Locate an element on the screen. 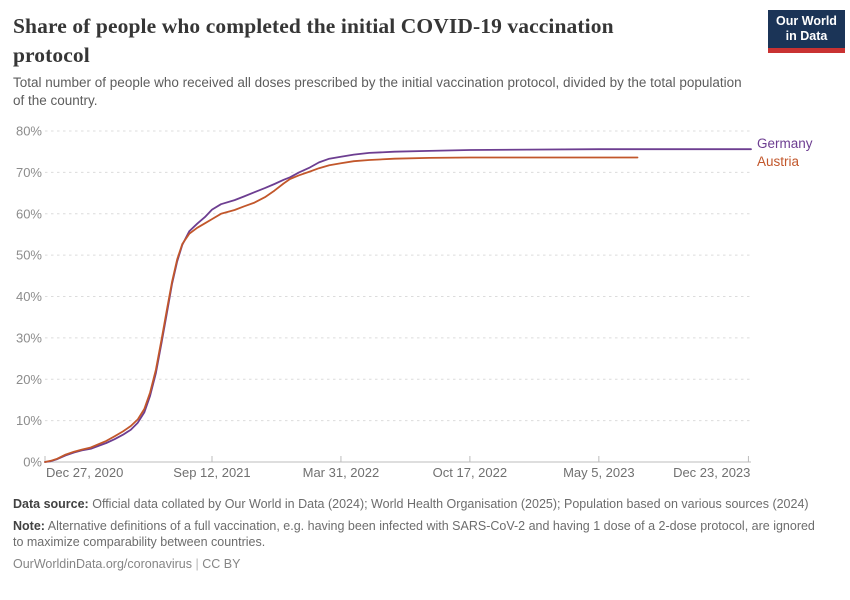  owid-logo: Our World in Data is located at coordinates (806, 31).